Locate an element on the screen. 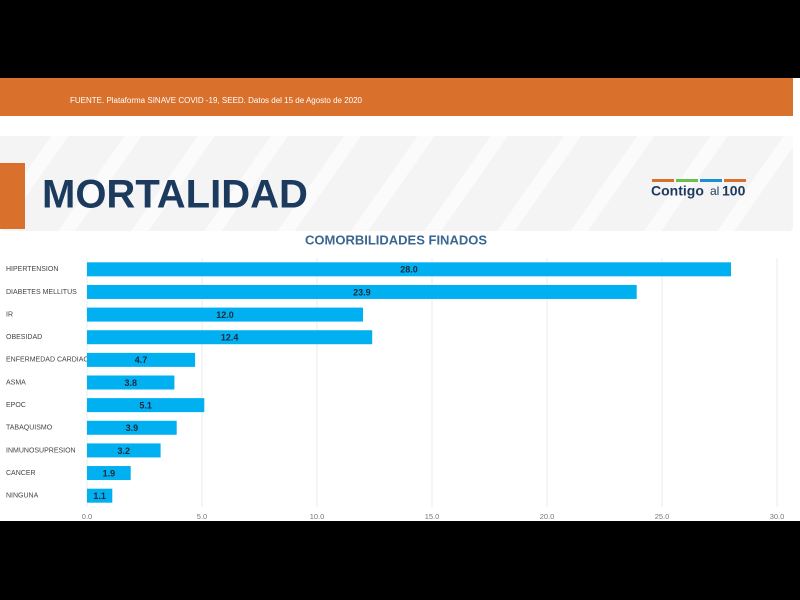 This screenshot has width=800, height=600. x-tick-label: 10.0 is located at coordinates (317, 516).